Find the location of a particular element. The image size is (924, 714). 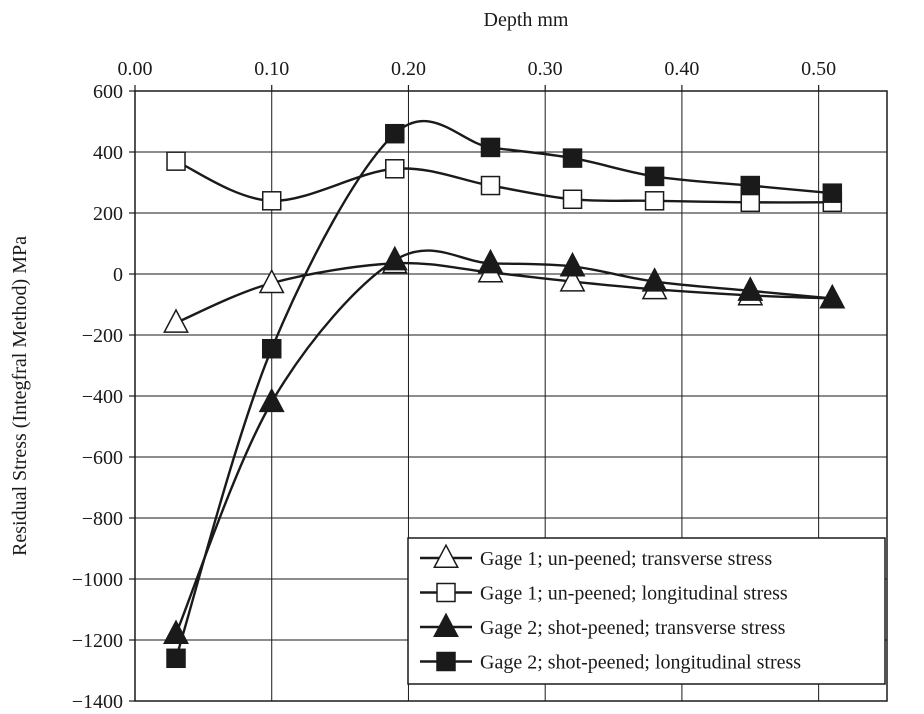

y-tick-label: −800 is located at coordinates (102, 519).